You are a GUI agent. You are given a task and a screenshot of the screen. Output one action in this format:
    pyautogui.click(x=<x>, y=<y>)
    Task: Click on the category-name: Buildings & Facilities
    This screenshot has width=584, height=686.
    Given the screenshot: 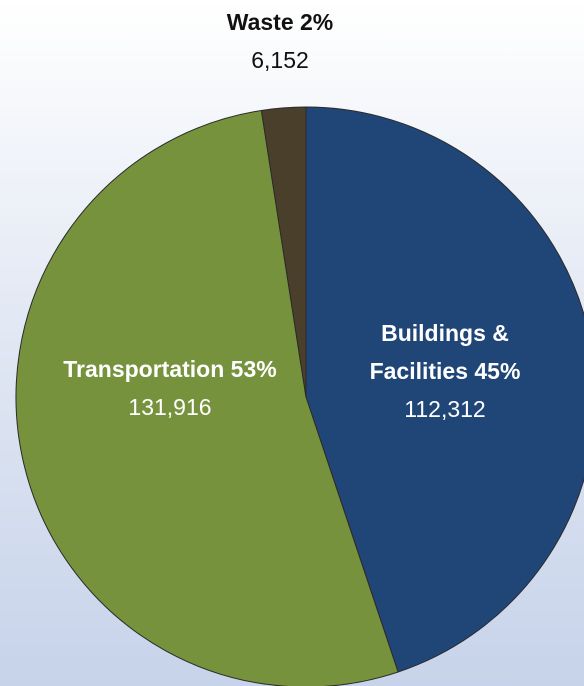 What is the action you would take?
    pyautogui.click(x=439, y=352)
    